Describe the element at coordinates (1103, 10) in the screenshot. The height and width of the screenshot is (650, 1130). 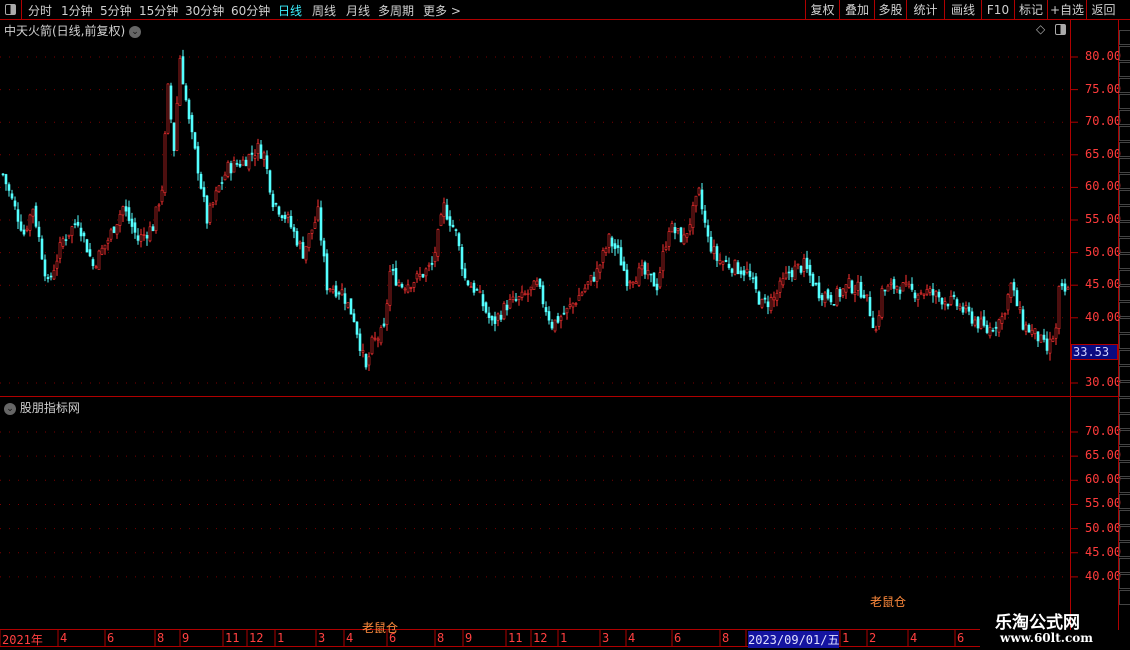
I see `toolbar-button: 返回` at that location.